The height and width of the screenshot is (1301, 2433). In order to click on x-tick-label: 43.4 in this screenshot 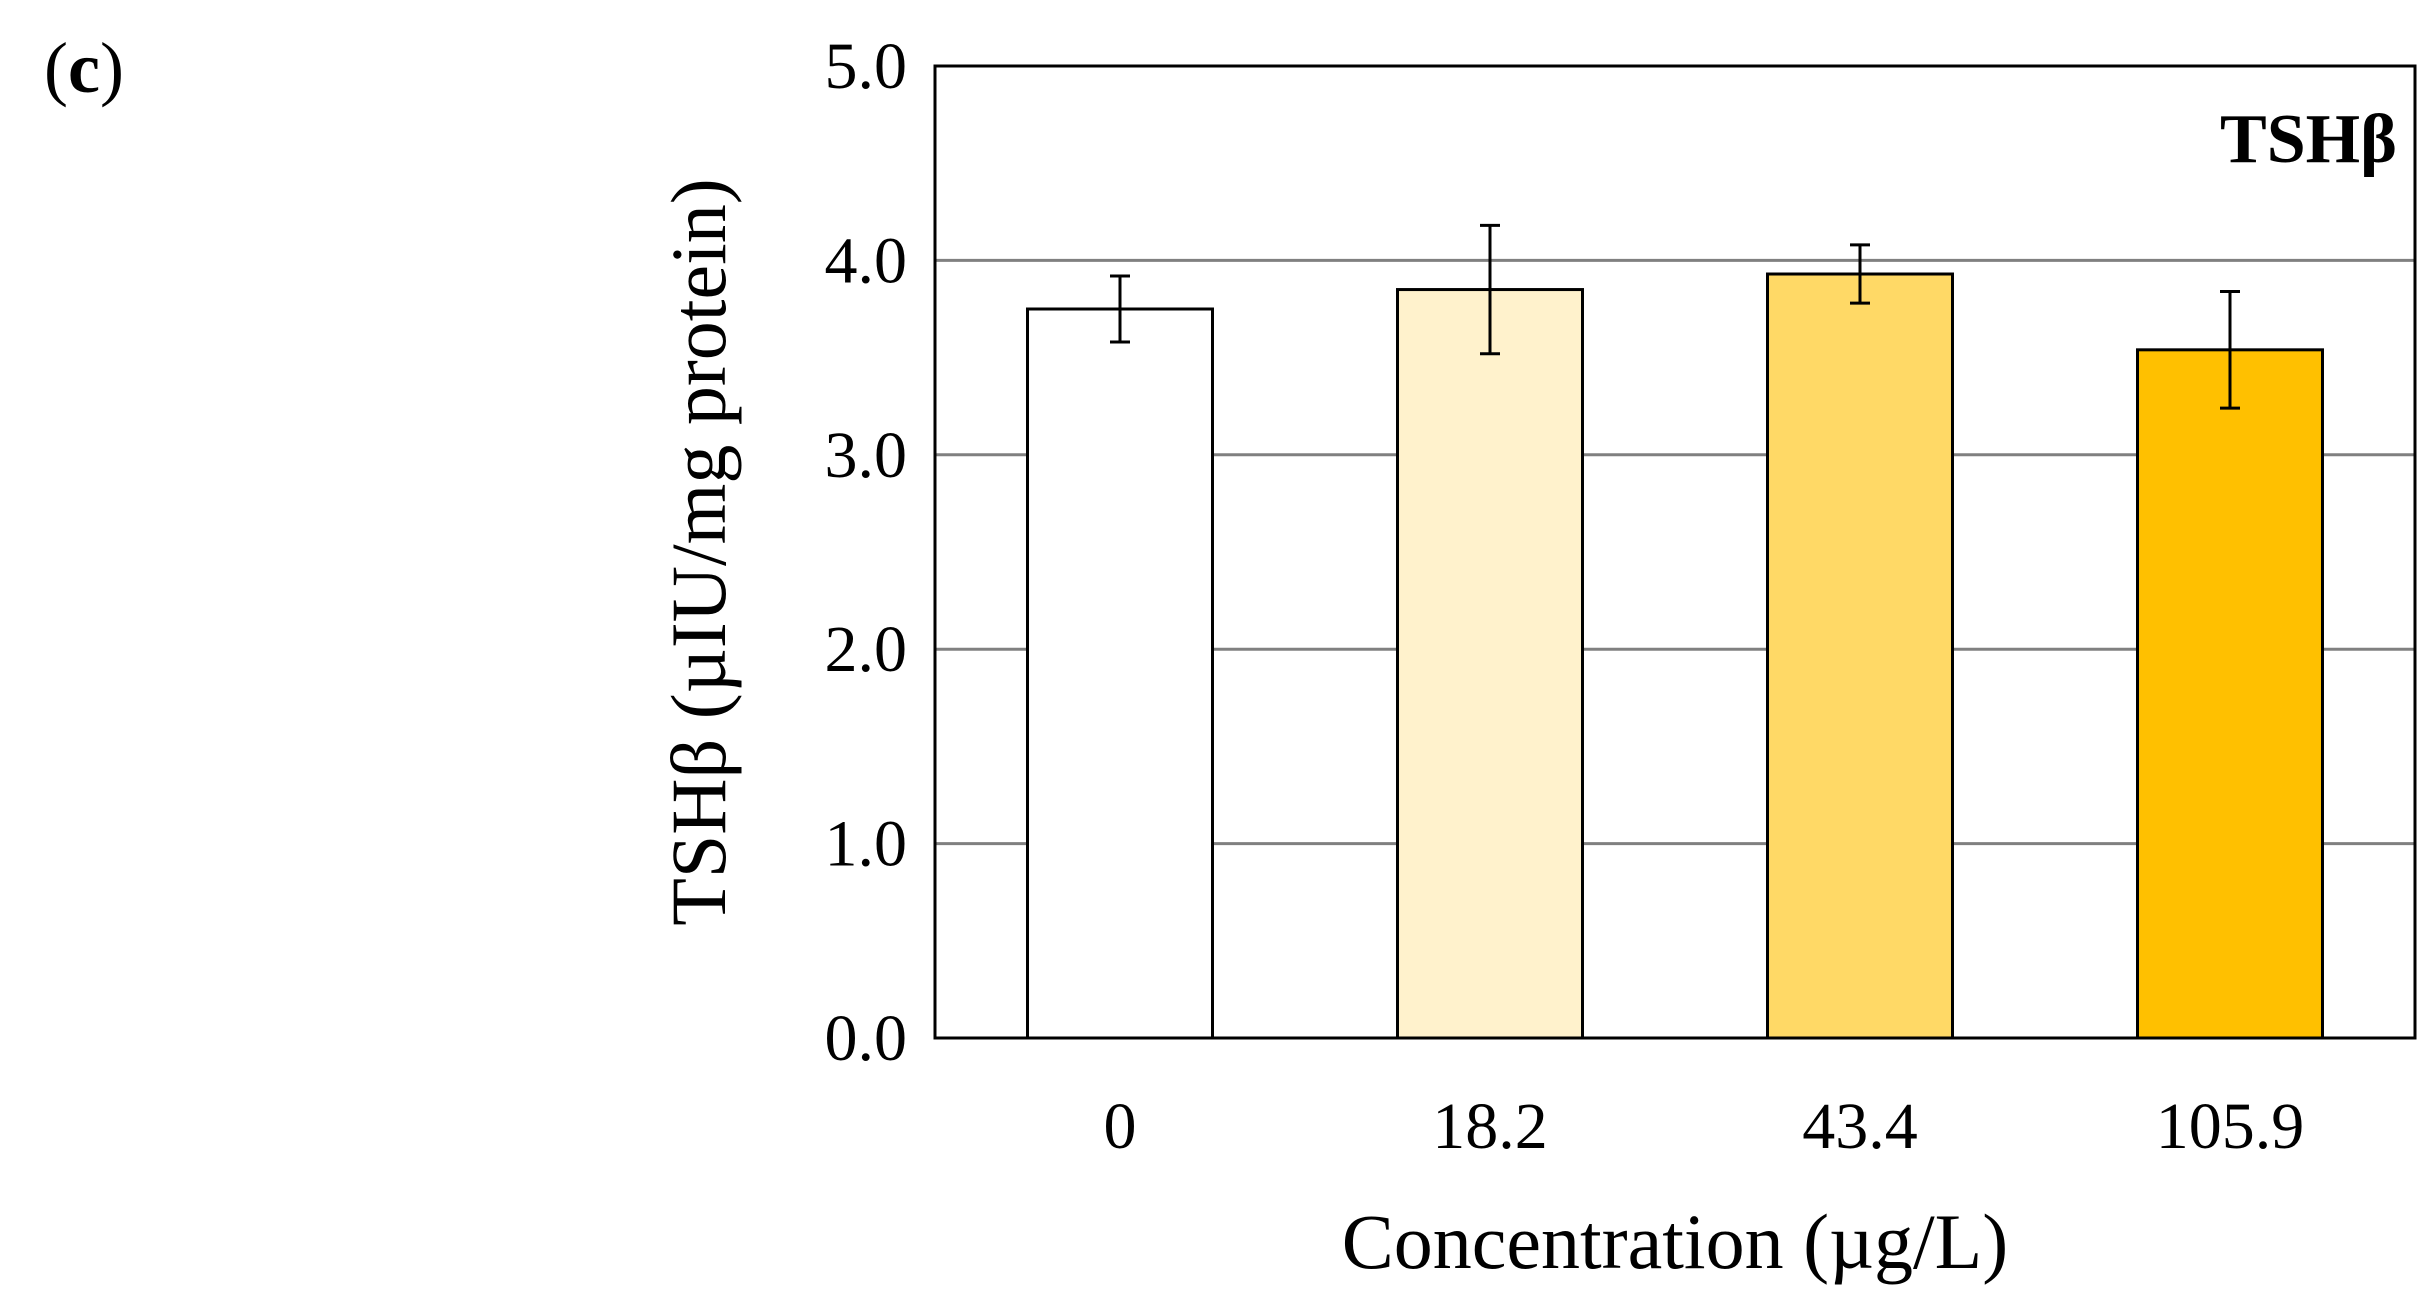, I will do `click(1860, 1126)`.